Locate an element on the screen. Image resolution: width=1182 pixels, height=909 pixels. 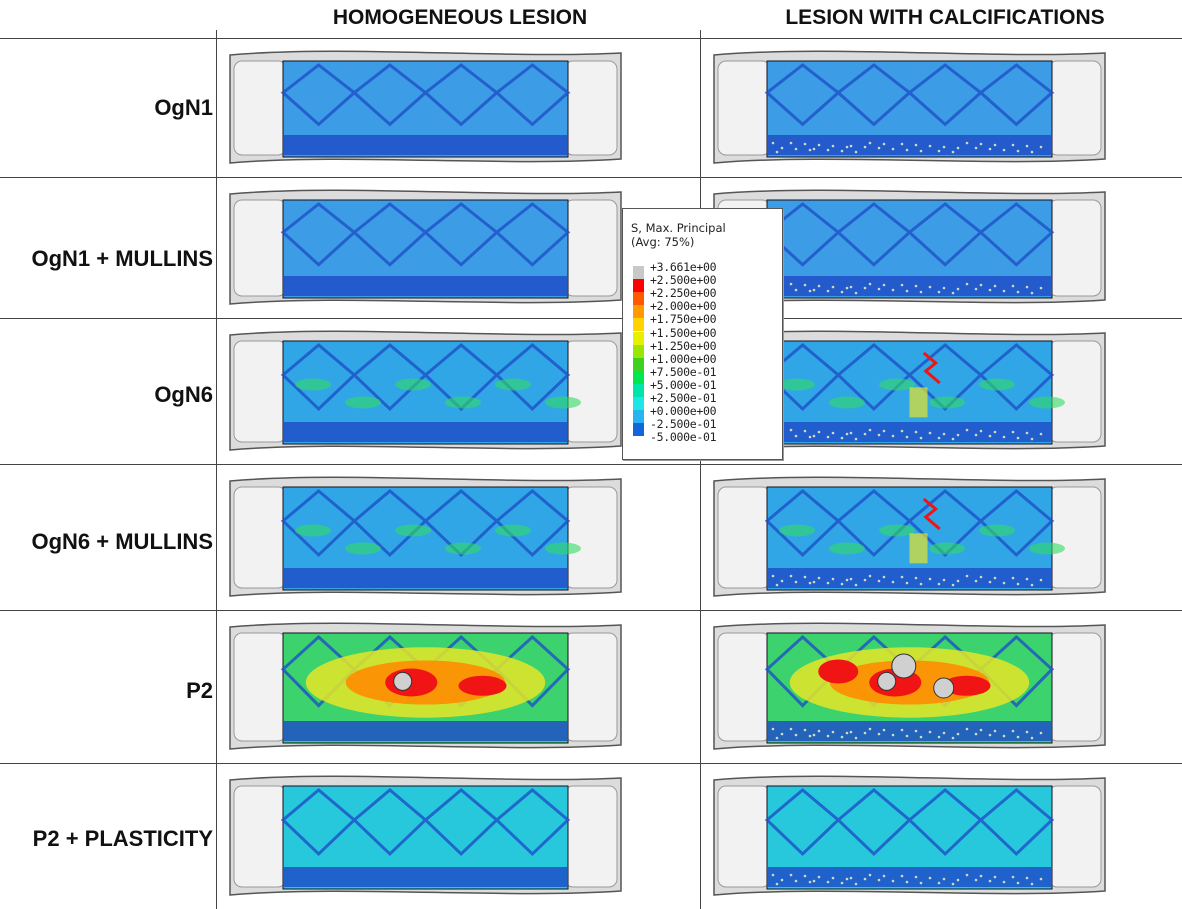
legend-value: +2.000e+00 is located at coordinates (683, 306).